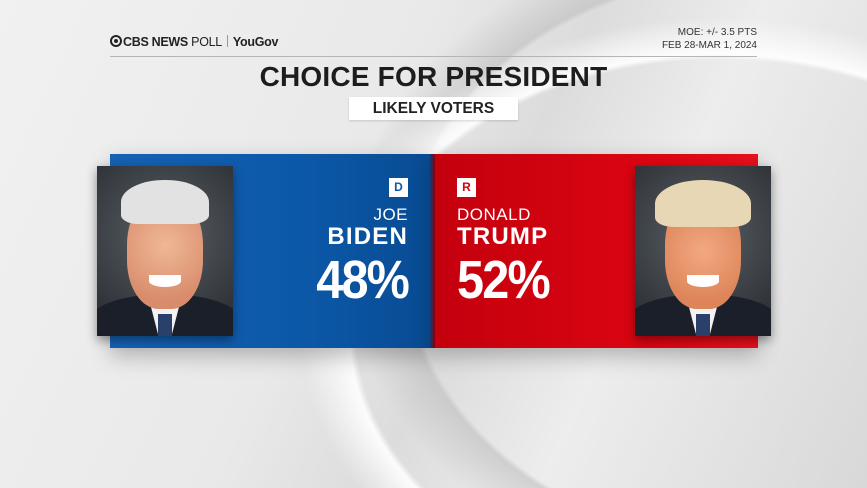  I want to click on cbs-eye-icon, so click(116, 41).